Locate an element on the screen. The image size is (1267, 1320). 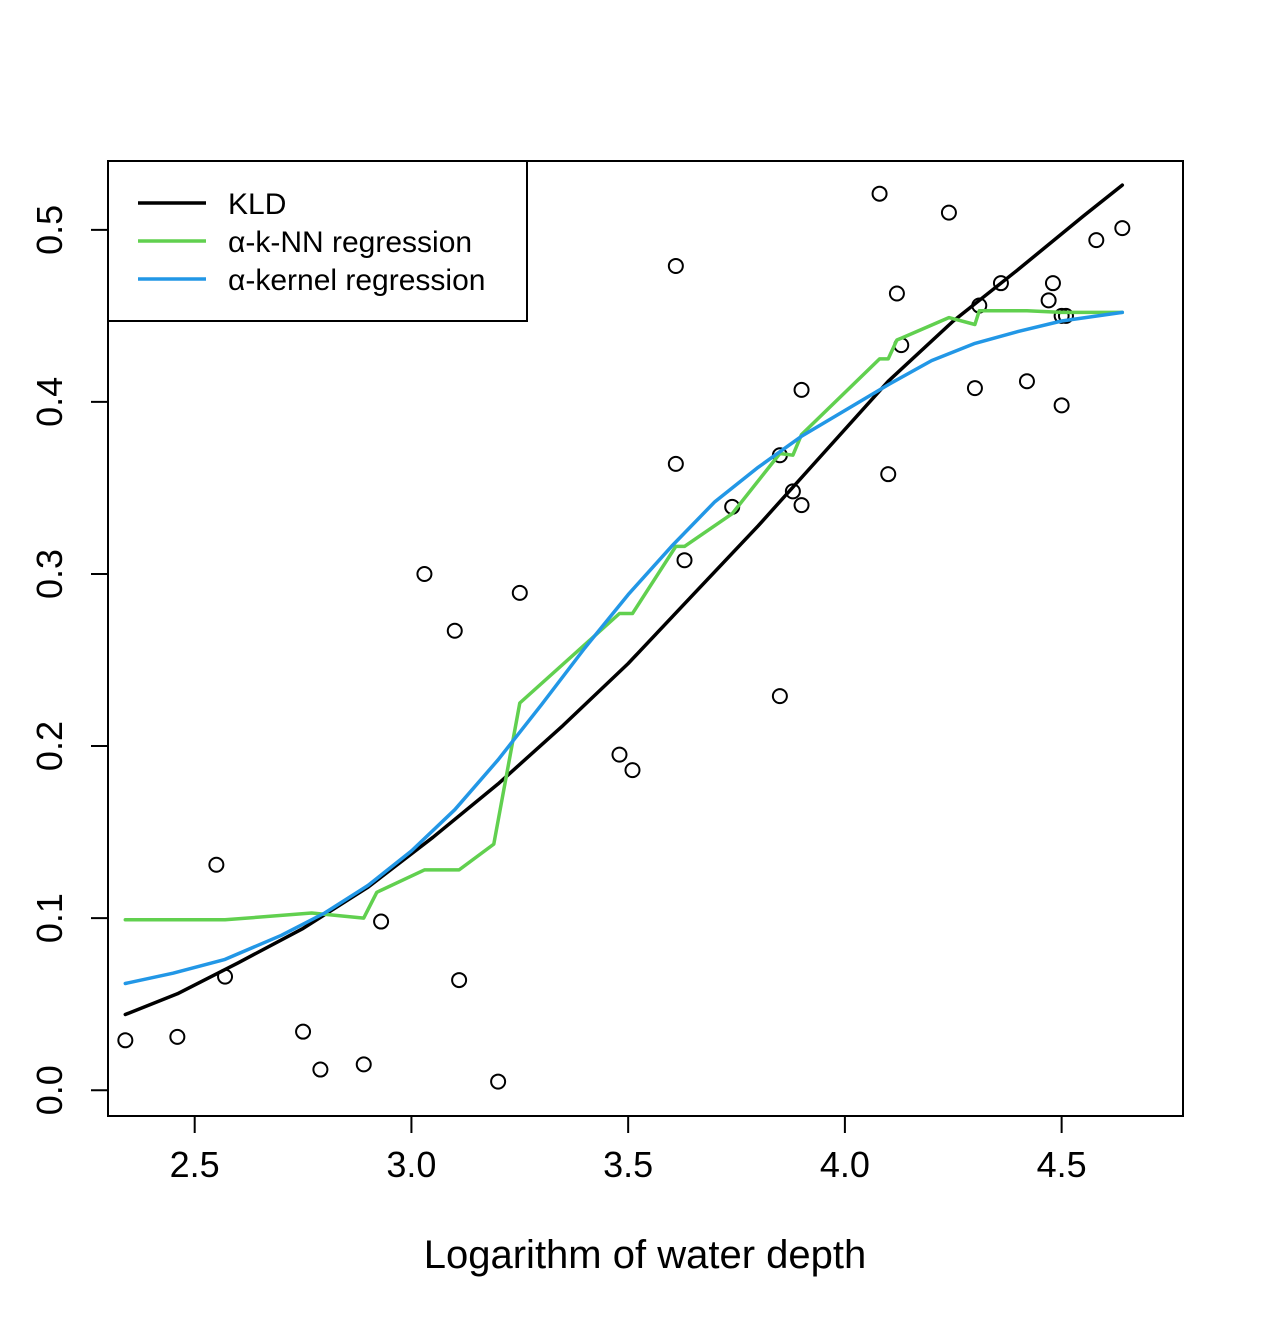
x-axis: 2.5 3.0 3.5 4.0 4.5 is located at coordinates (628, 1150).